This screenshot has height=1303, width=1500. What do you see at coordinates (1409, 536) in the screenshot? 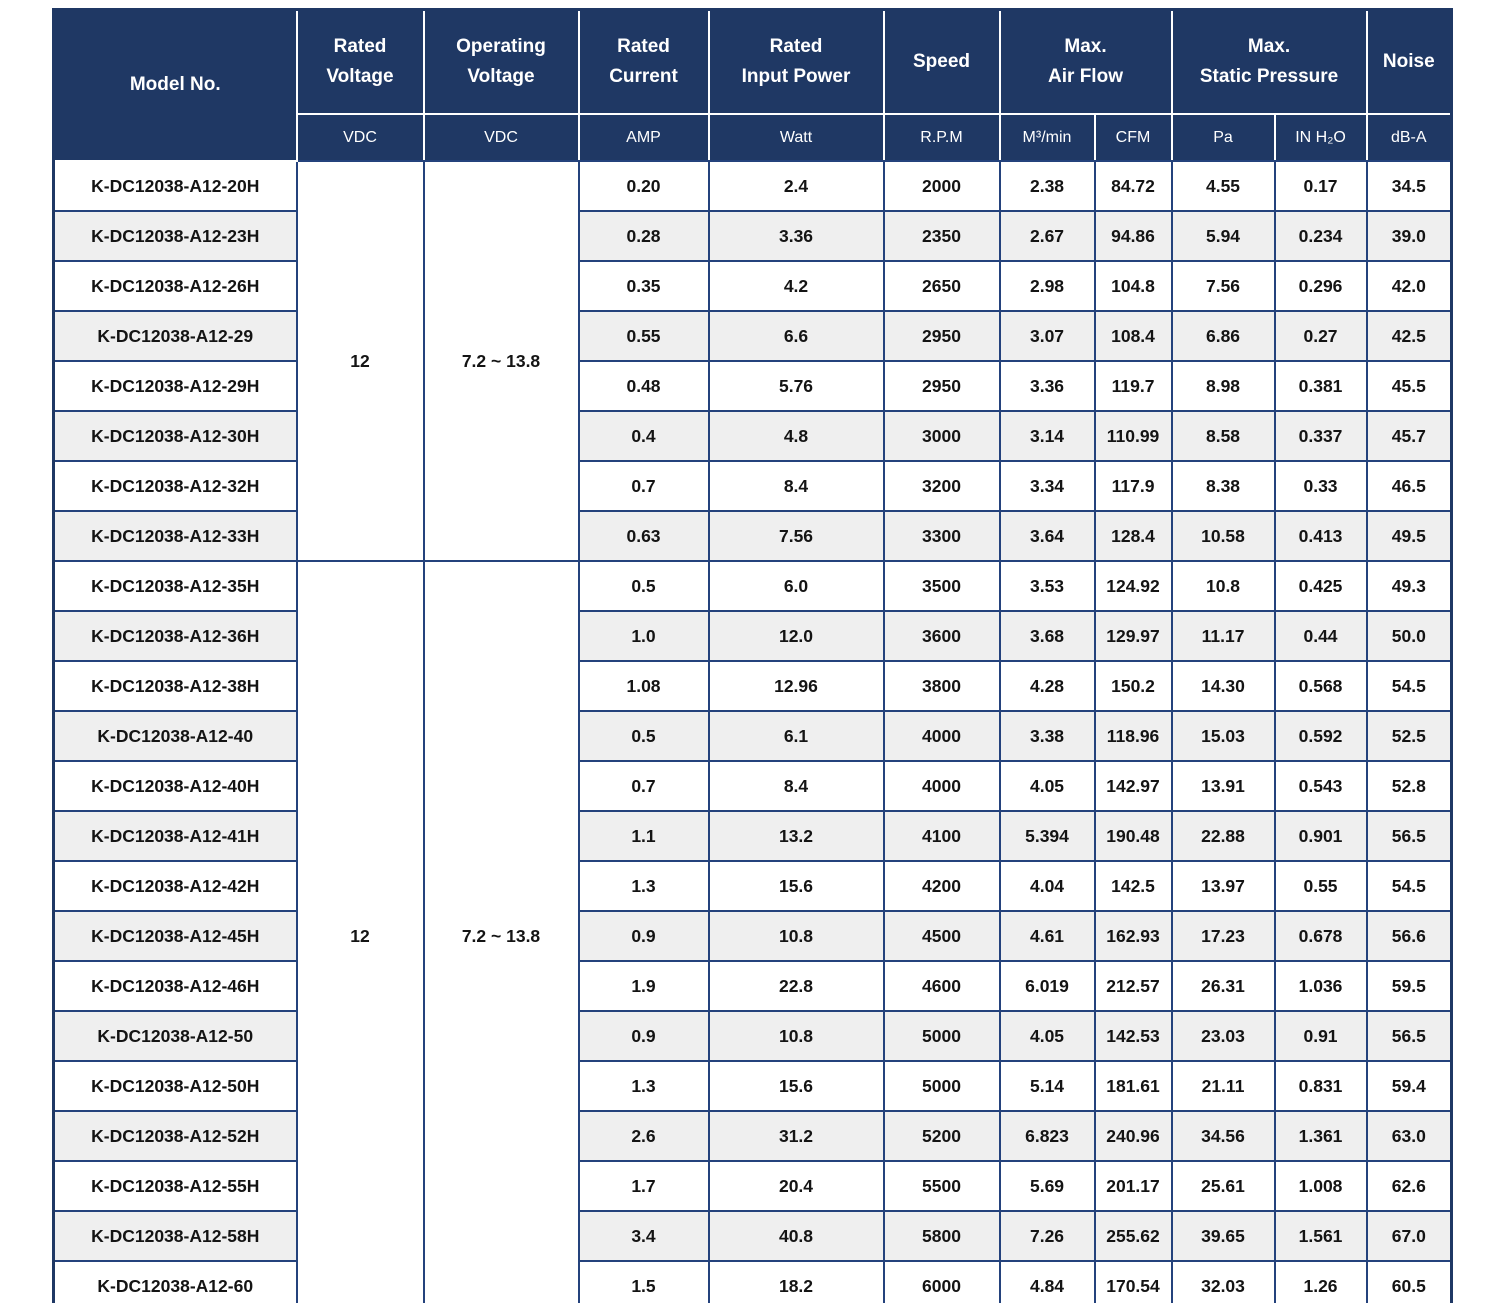
I see `noise-cell: 49.5` at bounding box center [1409, 536].